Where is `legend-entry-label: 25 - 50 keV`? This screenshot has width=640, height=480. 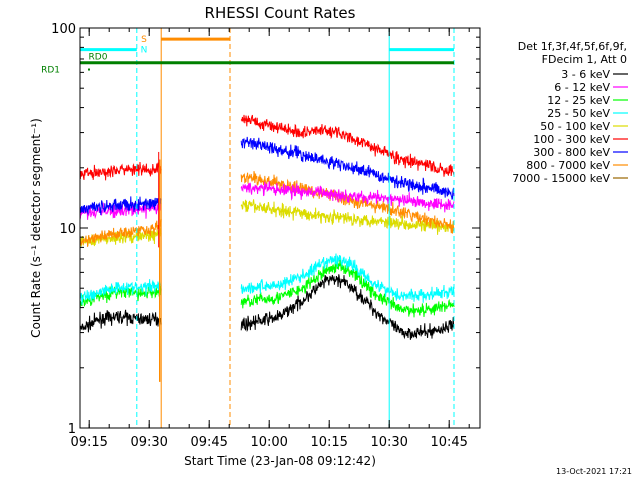 legend-entry-label: 25 - 50 keV is located at coordinates (578, 113).